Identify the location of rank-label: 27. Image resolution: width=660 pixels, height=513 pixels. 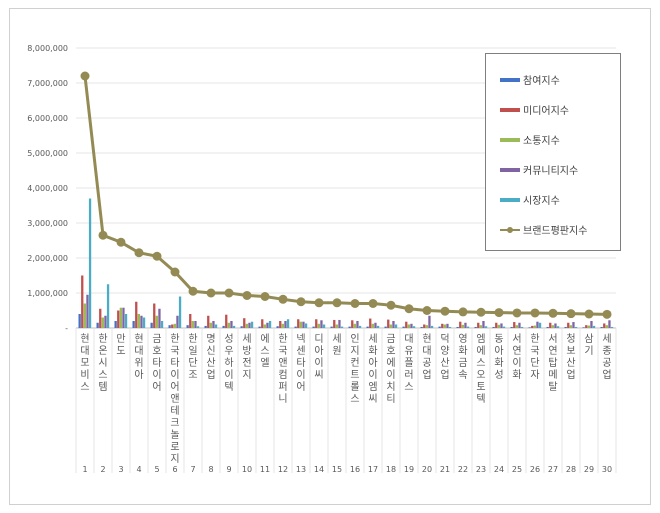
(553, 469).